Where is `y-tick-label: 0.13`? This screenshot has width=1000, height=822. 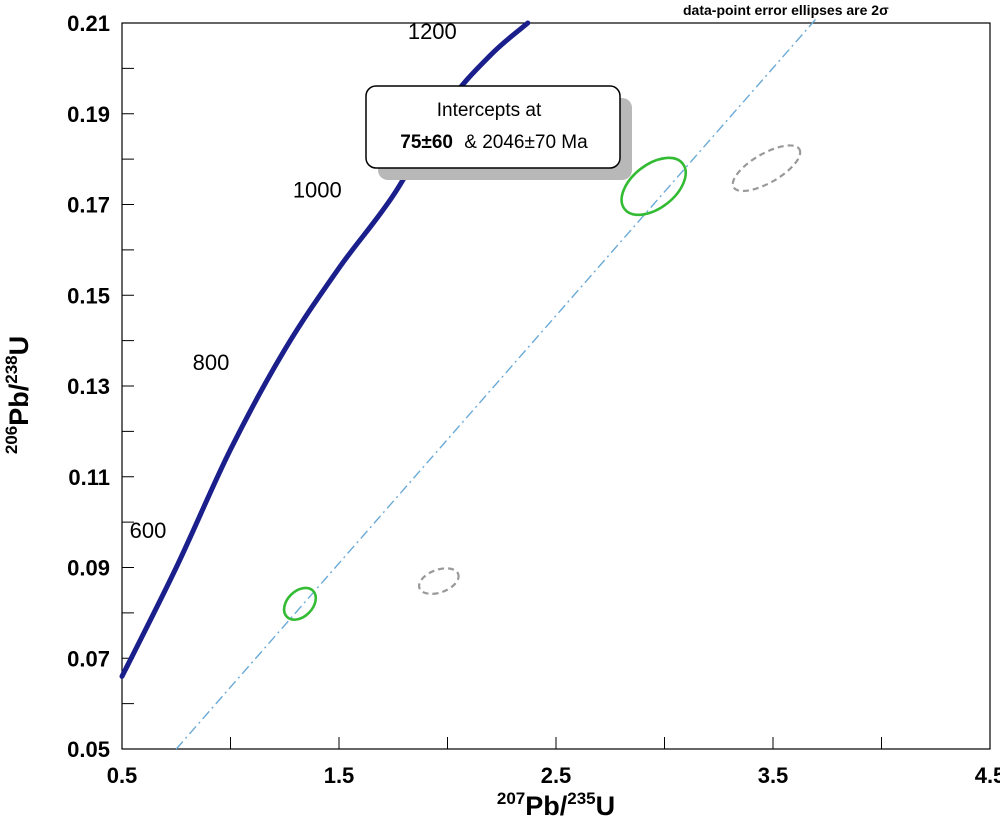 y-tick-label: 0.13 is located at coordinates (88, 386).